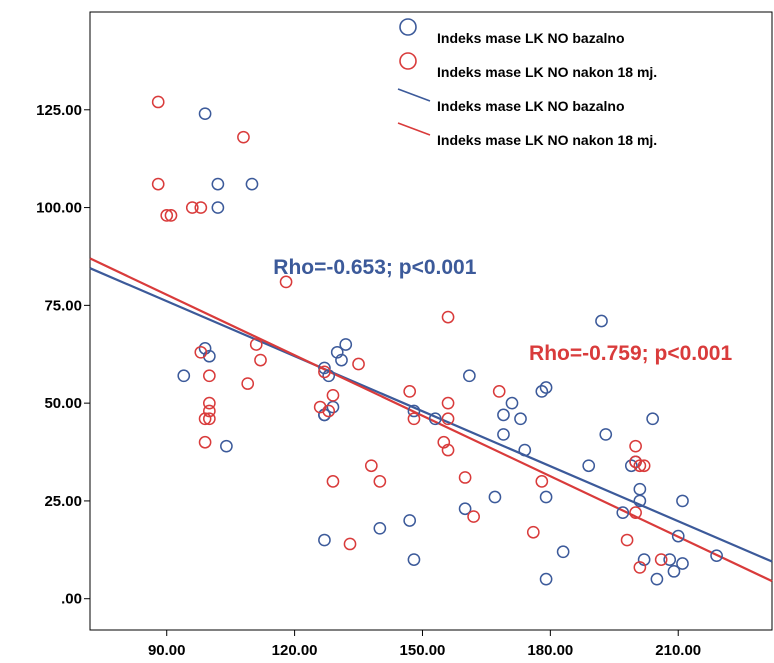 This screenshot has width=774, height=663. What do you see at coordinates (408, 27) in the screenshot?
I see `legend-marker-bazalno` at bounding box center [408, 27].